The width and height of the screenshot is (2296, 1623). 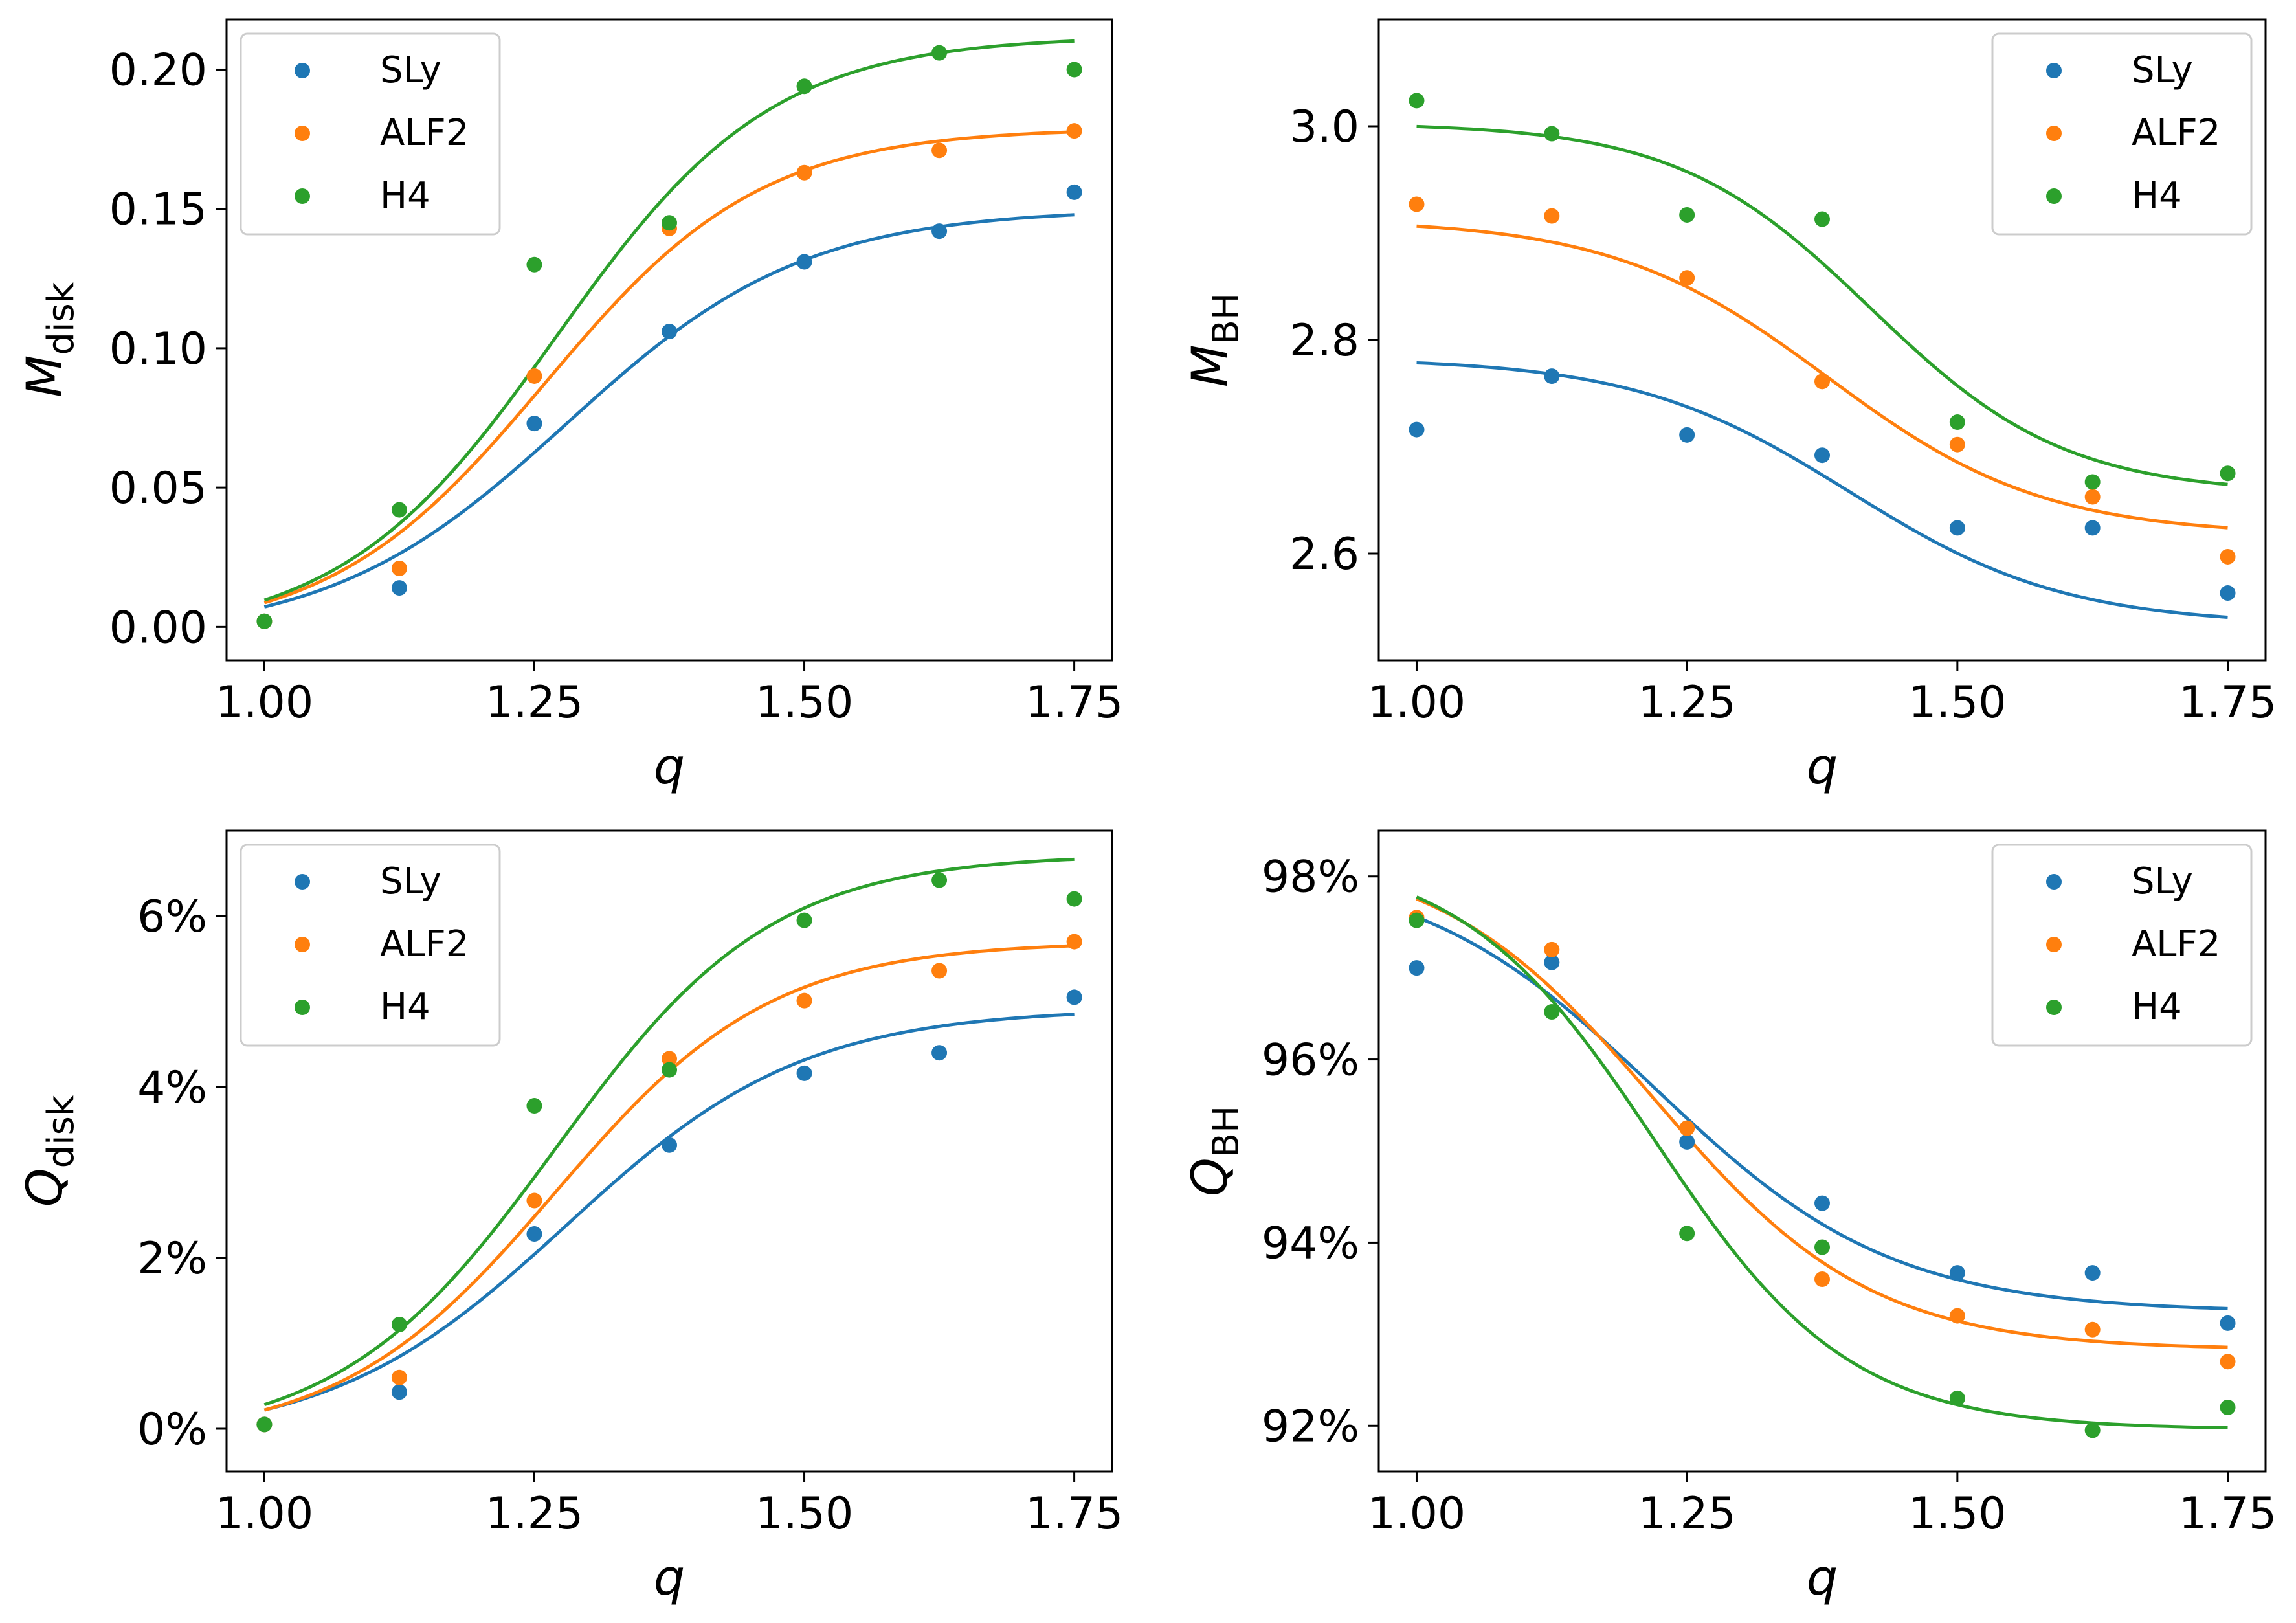 What do you see at coordinates (172, 1429) in the screenshot?
I see `y-tick-label: 0%` at bounding box center [172, 1429].